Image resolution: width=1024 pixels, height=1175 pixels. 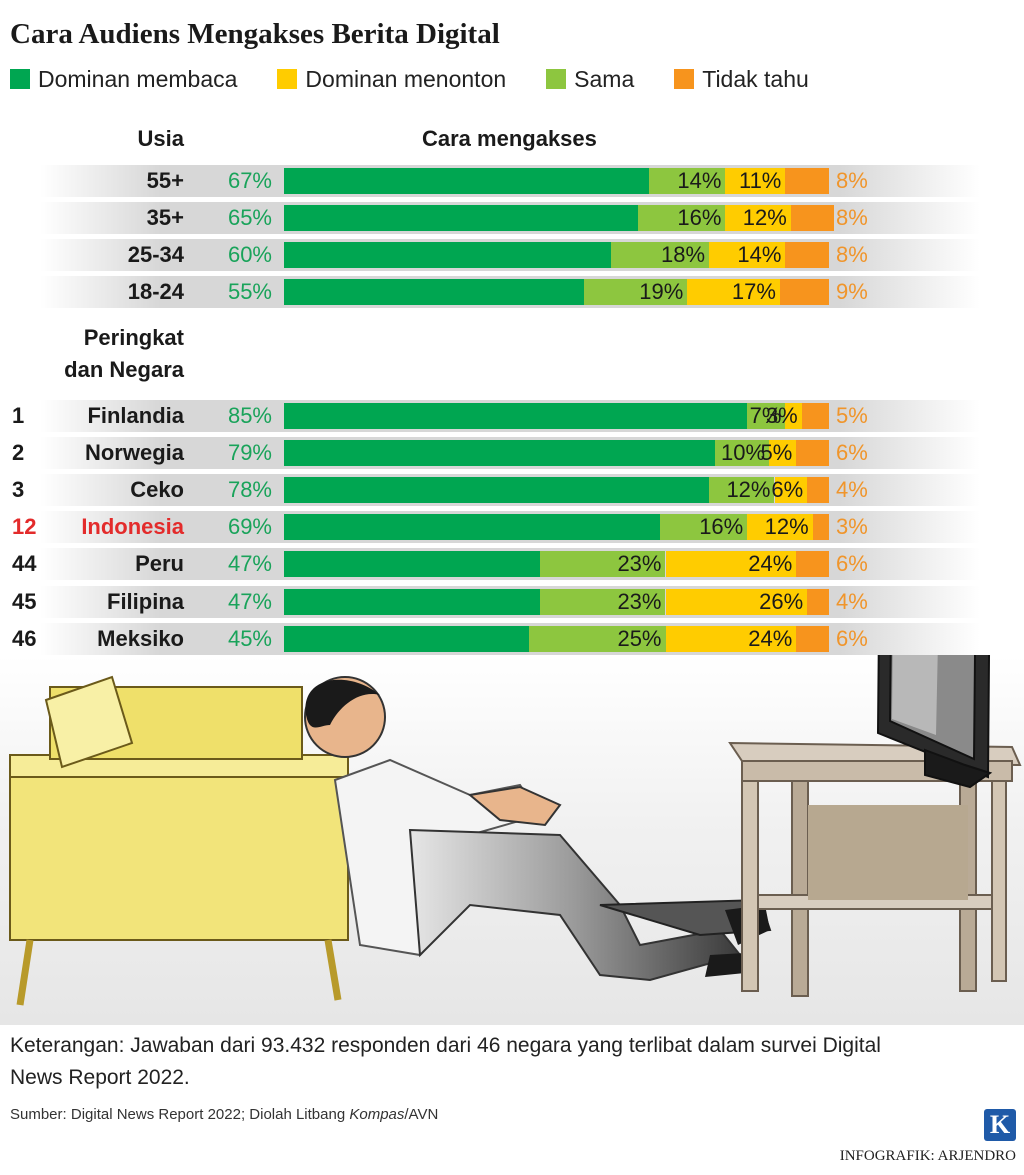 What do you see at coordinates (733, 292) in the screenshot?
I see `bar-segment-menonton: 17%` at bounding box center [733, 292].